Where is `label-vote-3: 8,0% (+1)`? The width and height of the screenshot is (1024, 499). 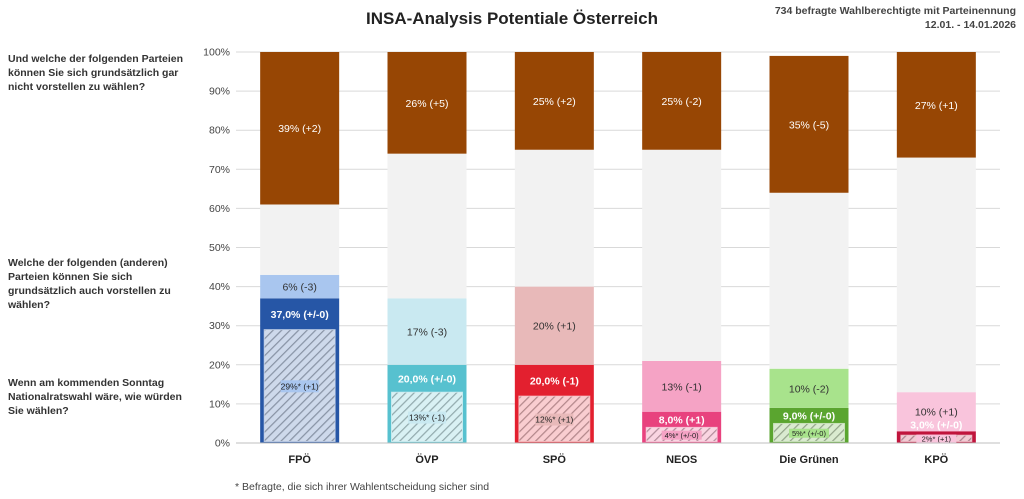 label-vote-3: 8,0% (+1) is located at coordinates (682, 421).